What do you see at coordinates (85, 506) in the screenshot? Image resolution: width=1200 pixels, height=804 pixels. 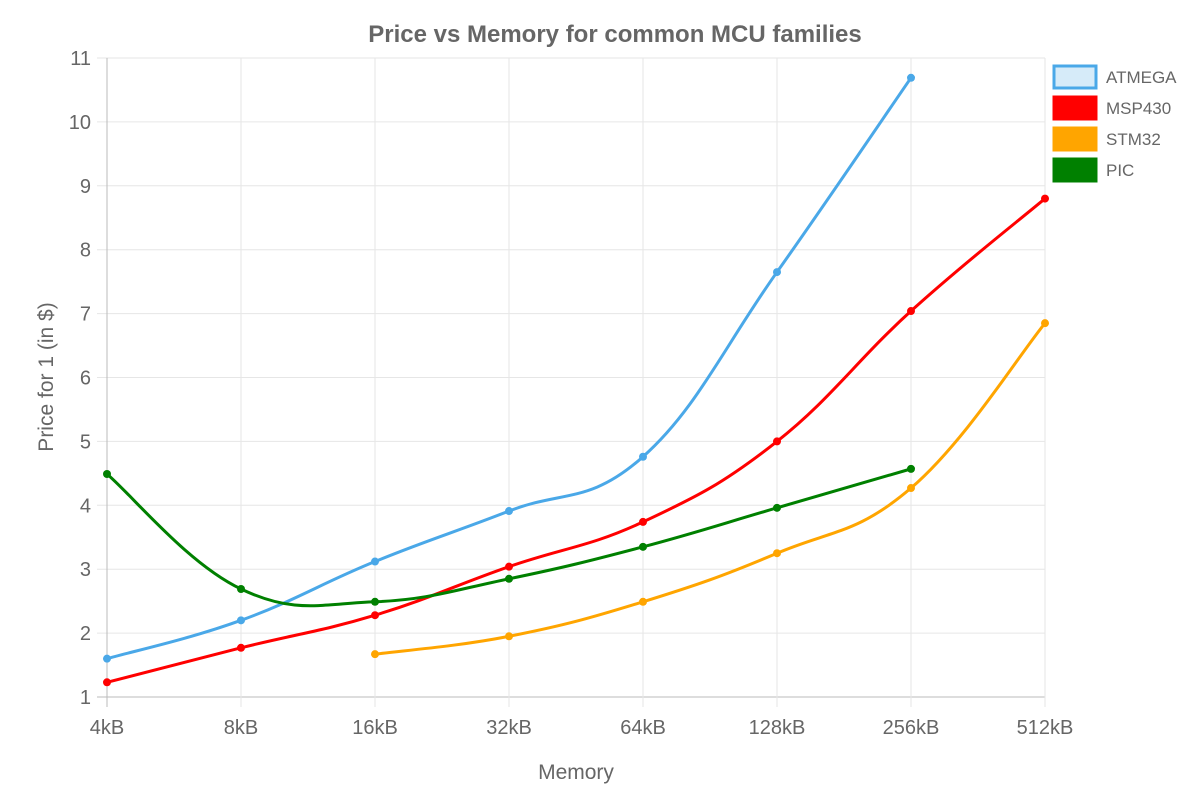 I see `y-tick-label: 4` at bounding box center [85, 506].